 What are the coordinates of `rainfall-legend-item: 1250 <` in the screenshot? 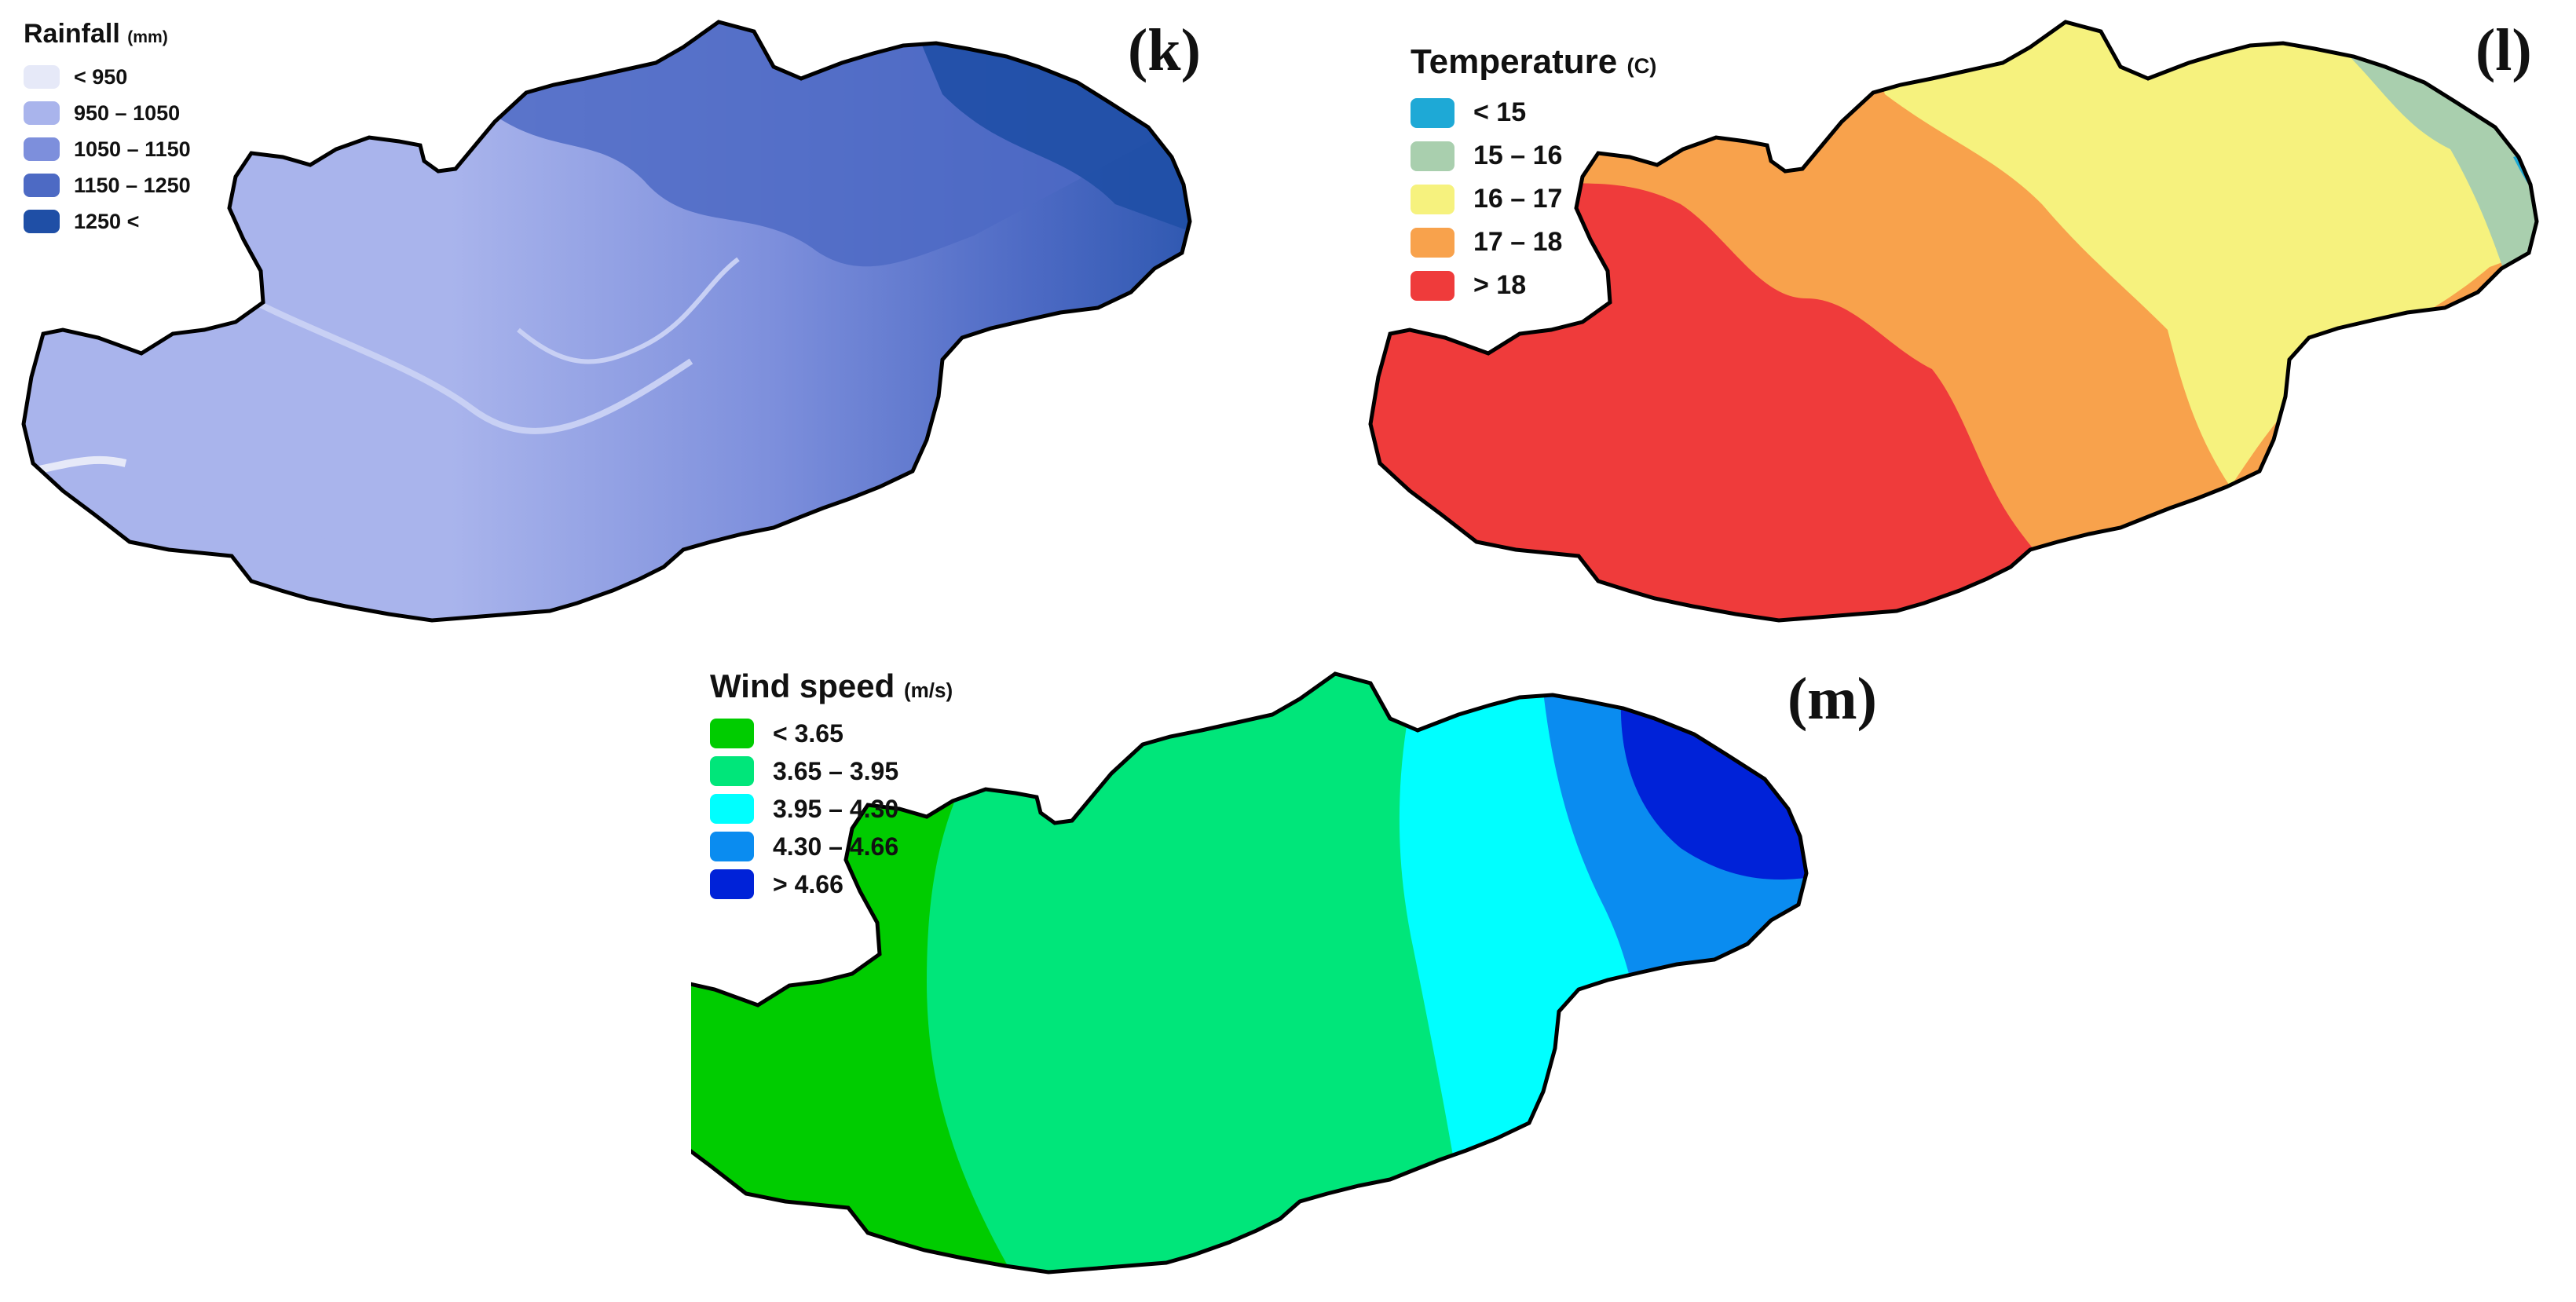 It's located at (107, 222).